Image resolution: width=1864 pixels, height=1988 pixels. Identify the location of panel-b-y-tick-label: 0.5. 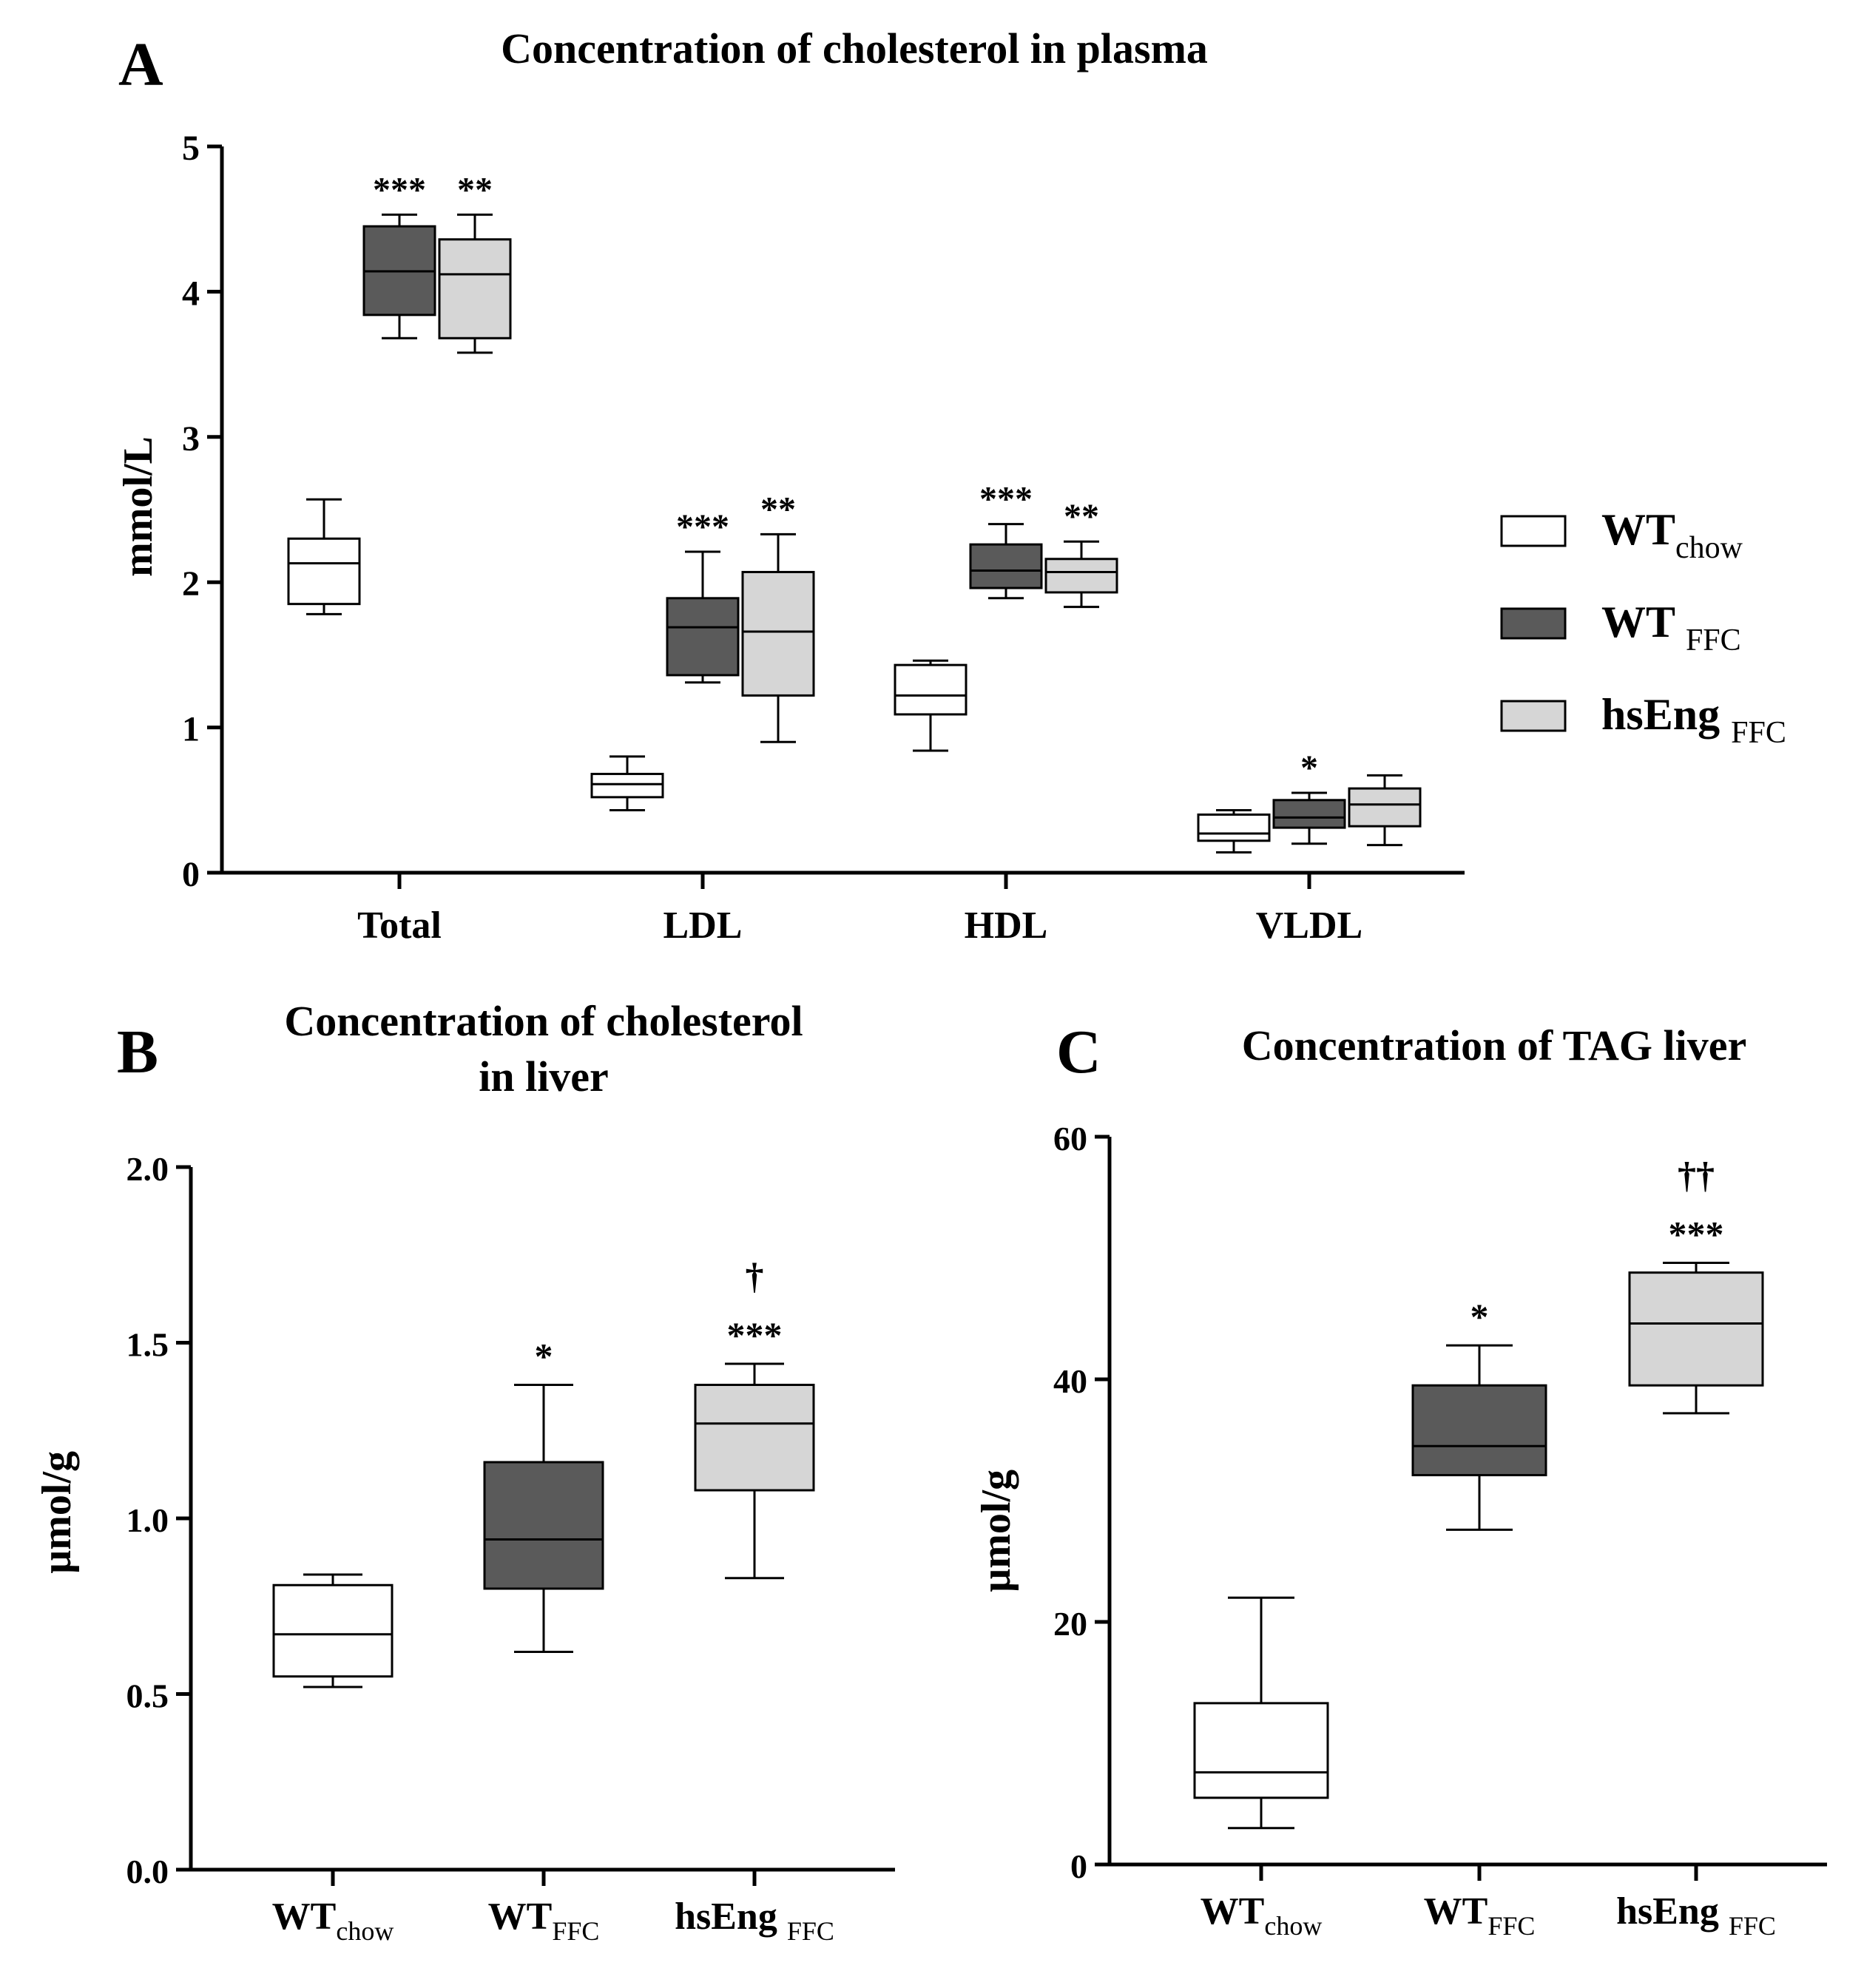
(147, 1696).